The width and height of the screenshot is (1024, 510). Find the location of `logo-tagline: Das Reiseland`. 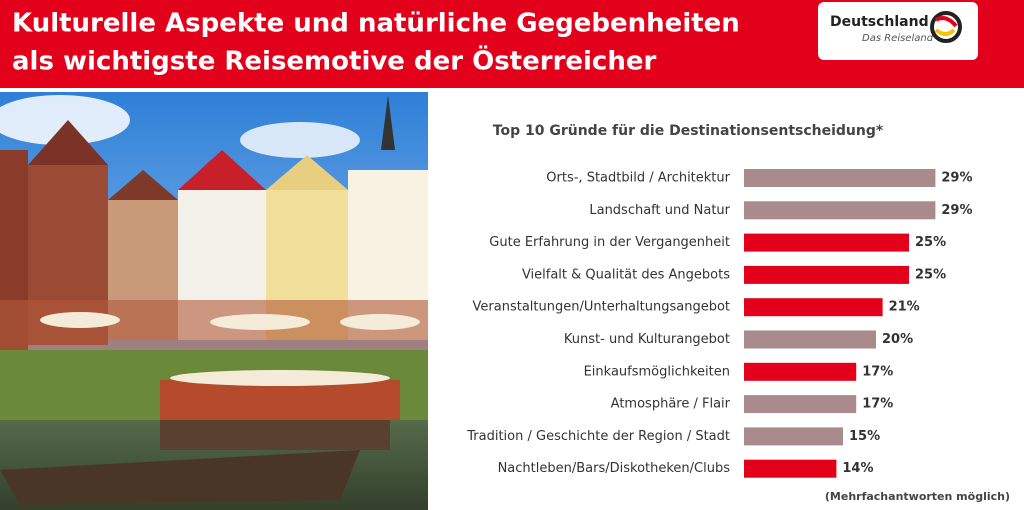

logo-tagline: Das Reiseland is located at coordinates (898, 38).